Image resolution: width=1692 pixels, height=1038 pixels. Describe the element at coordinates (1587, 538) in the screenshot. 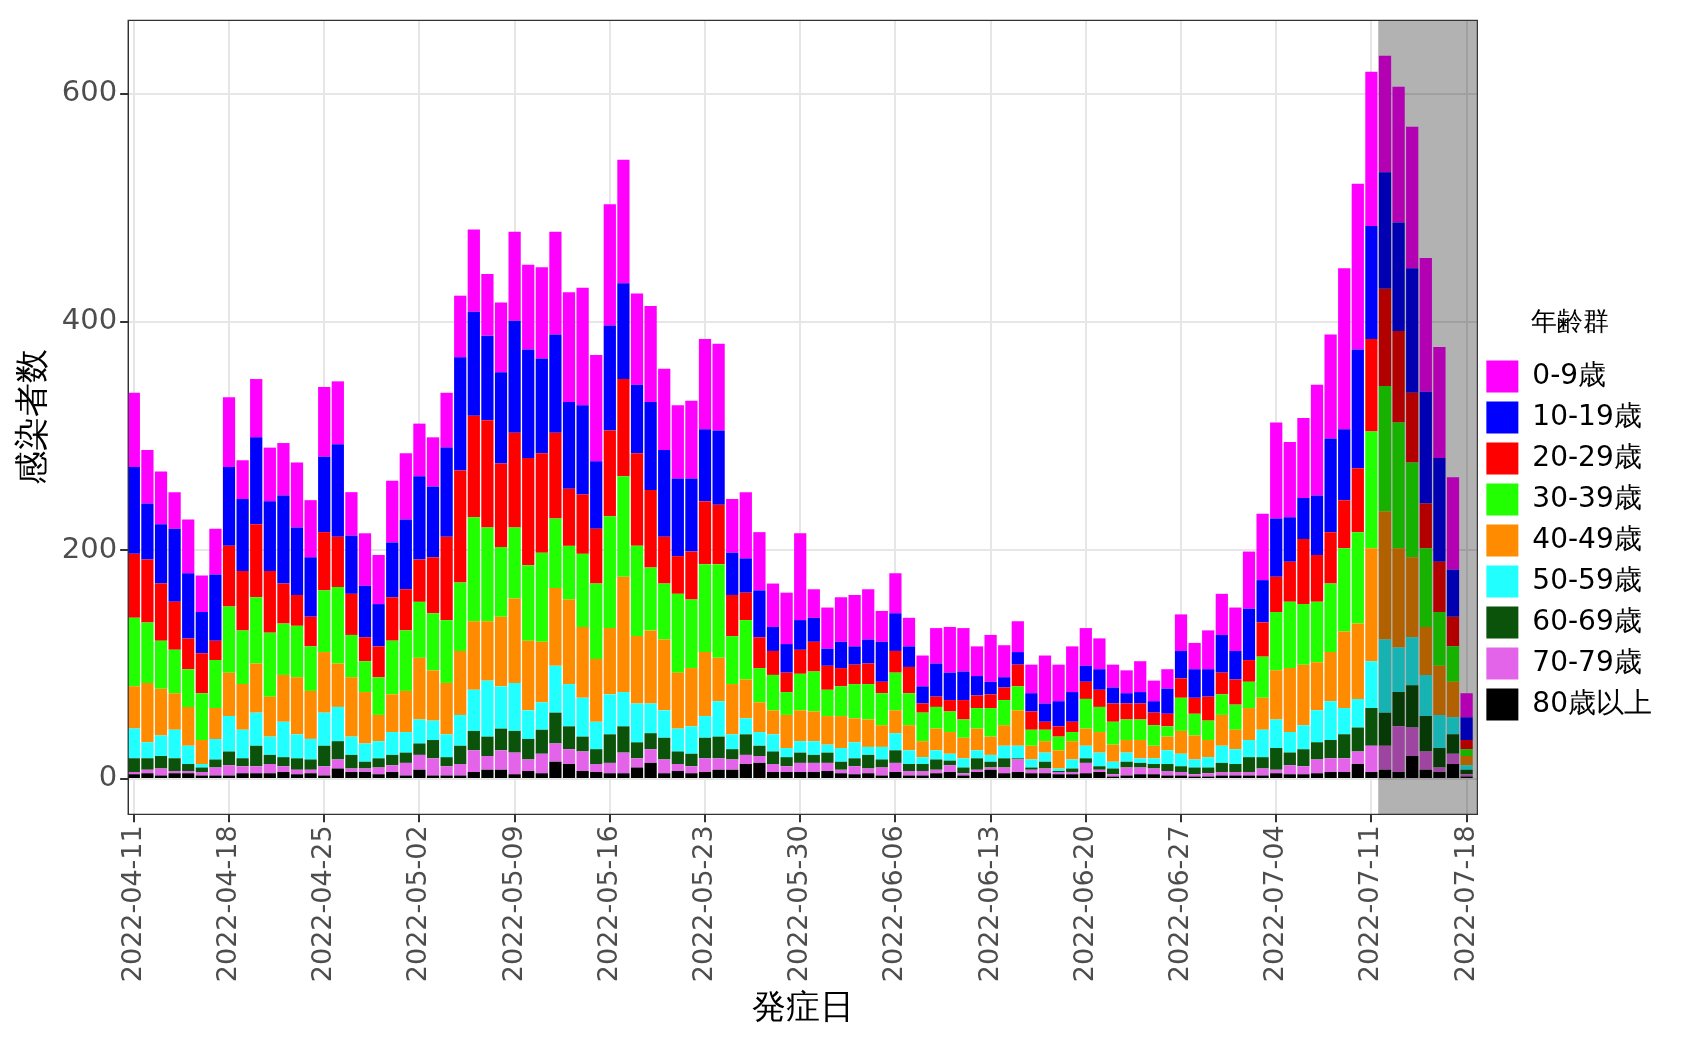

I see `legend-label: 40-49歳` at that location.